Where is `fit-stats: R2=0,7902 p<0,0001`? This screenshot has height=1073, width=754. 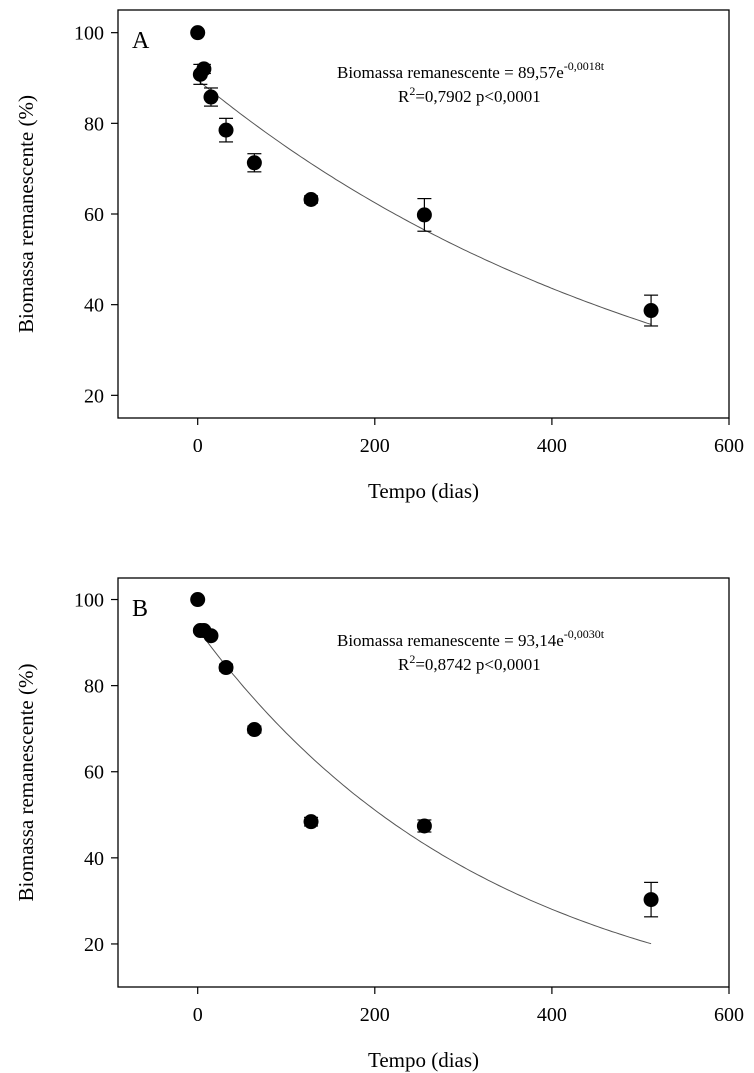 fit-stats: R2=0,7902 p<0,0001 is located at coordinates (469, 95).